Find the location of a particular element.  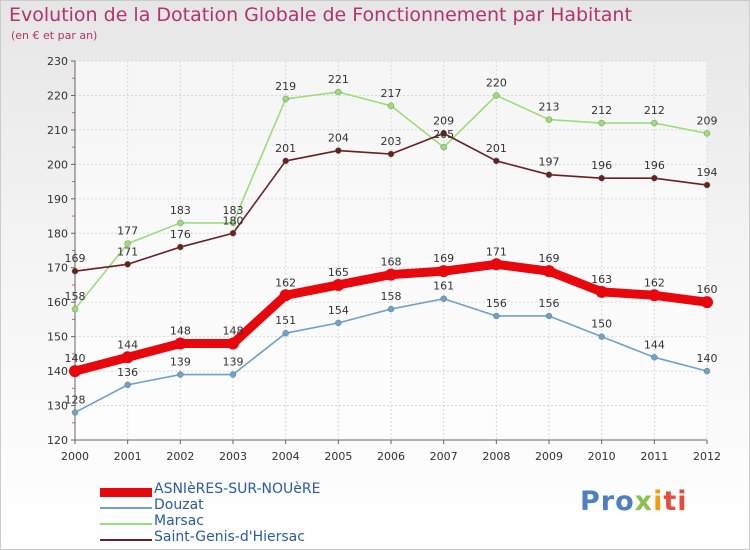

data-label-1: 161 is located at coordinates (443, 286).